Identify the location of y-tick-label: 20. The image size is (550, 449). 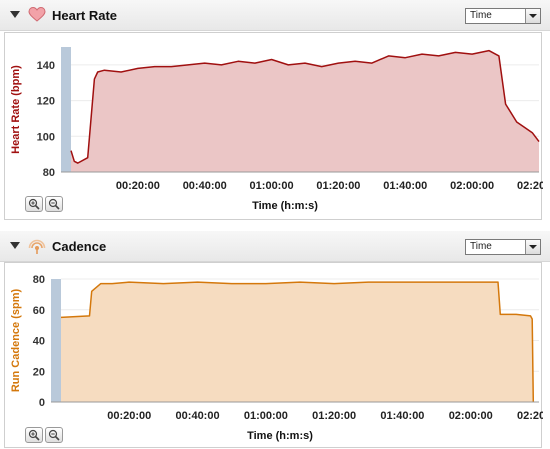
(39, 372).